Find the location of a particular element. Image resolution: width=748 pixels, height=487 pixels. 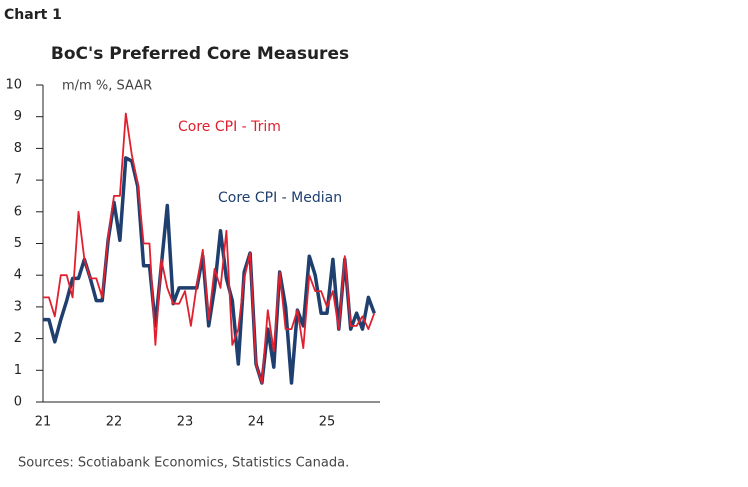

y-tick-label: 1 is located at coordinates (18, 370).